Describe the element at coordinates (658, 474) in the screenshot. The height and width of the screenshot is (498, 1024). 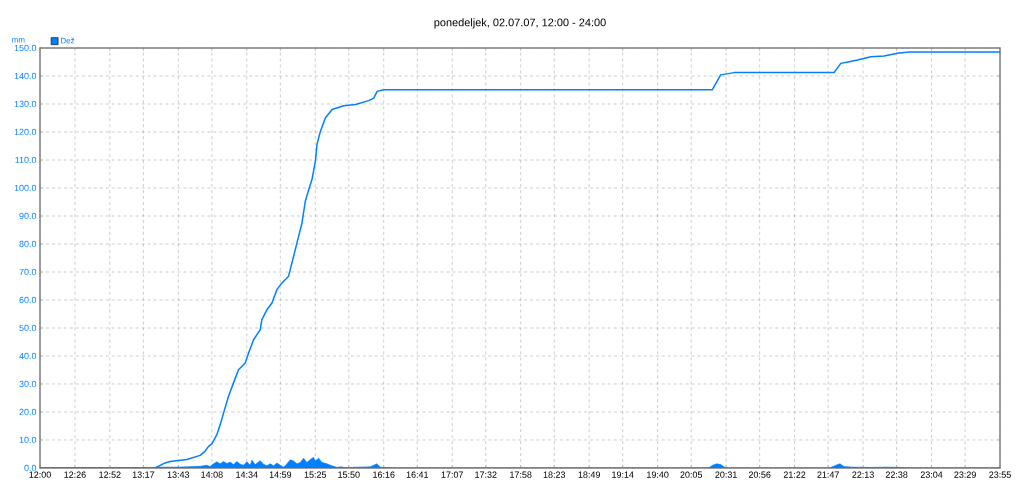
I see `x-tick-label: 19:40` at that location.